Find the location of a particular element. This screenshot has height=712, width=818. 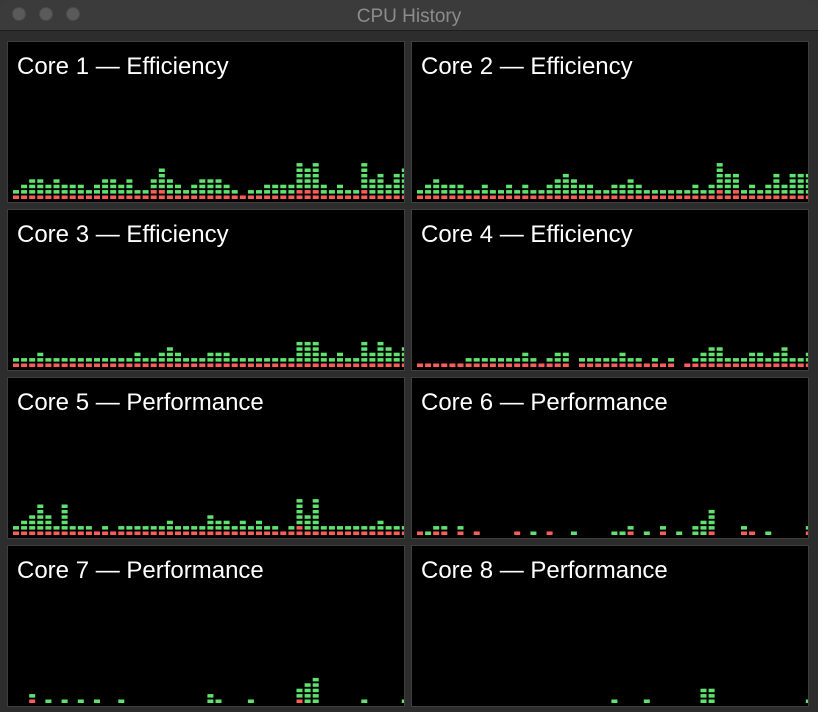

title-bar: CPU History is located at coordinates (409, 15).